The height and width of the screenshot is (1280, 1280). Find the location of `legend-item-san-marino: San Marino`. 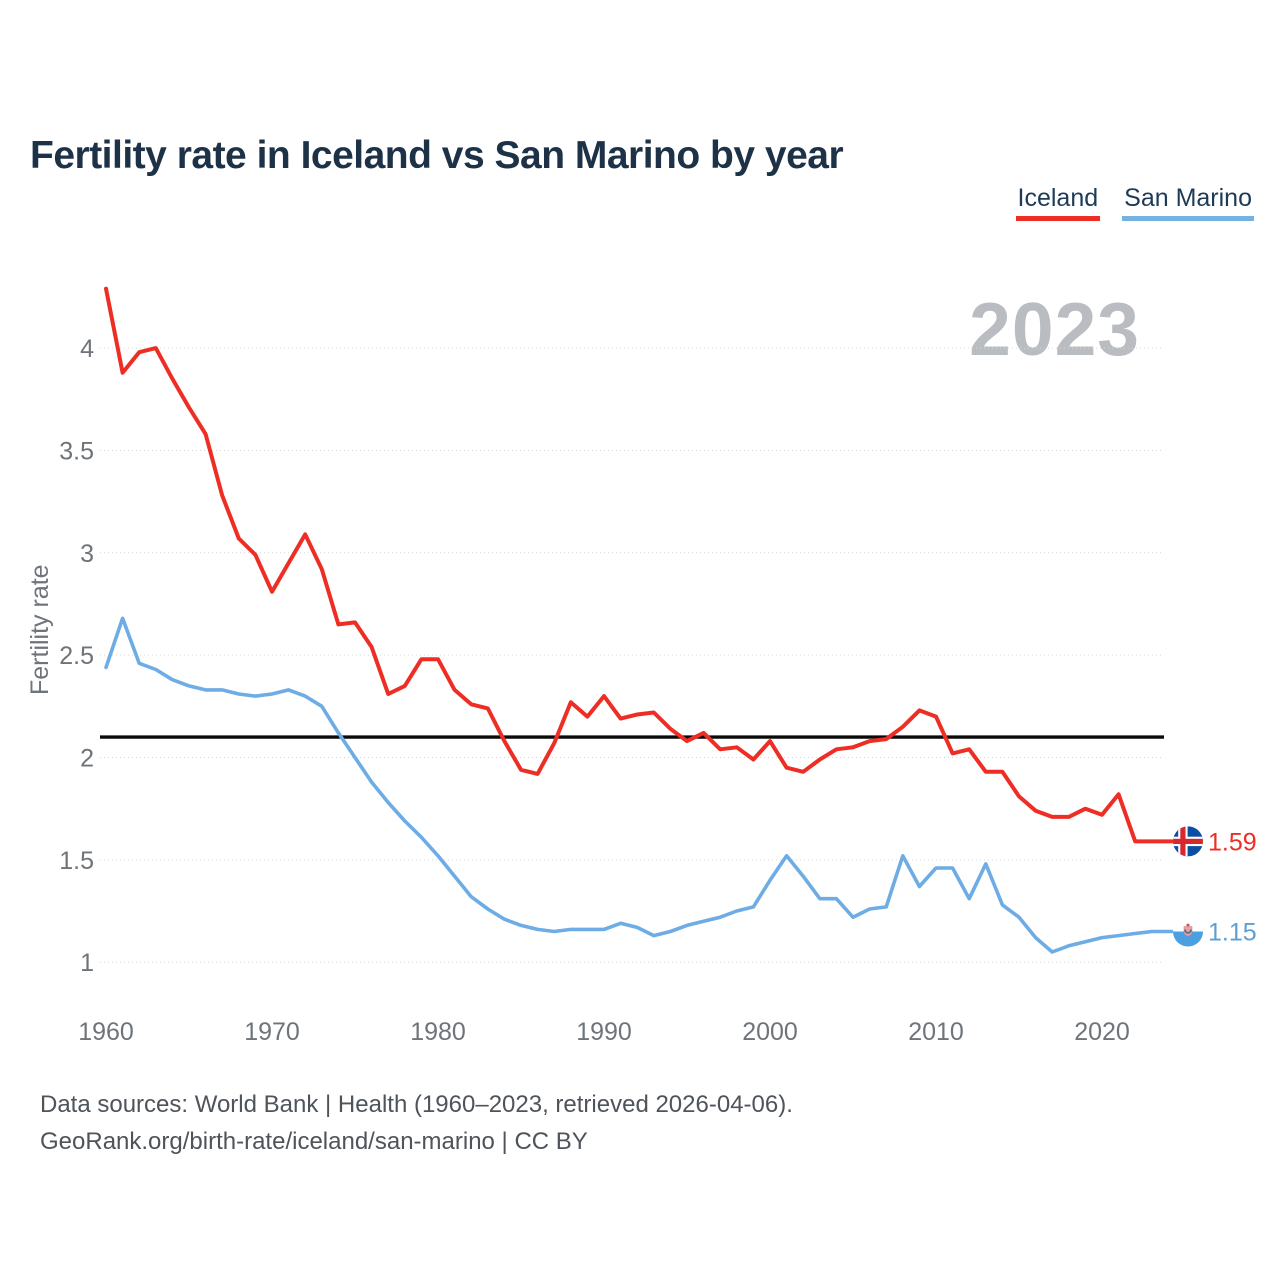

legend-item-san-marino: San Marino is located at coordinates (1188, 202).